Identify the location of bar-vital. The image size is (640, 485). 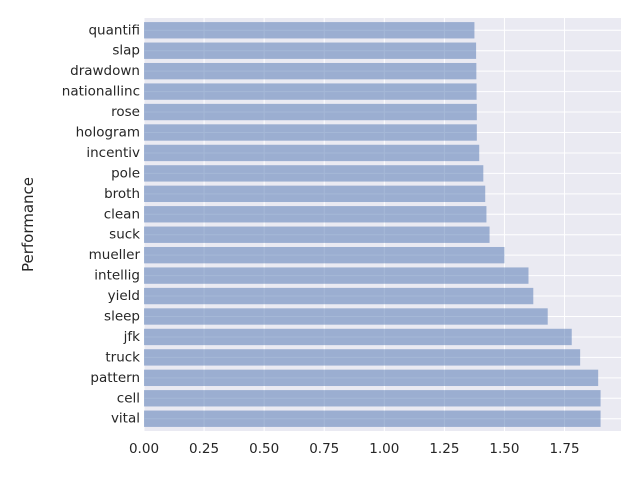
(372, 418).